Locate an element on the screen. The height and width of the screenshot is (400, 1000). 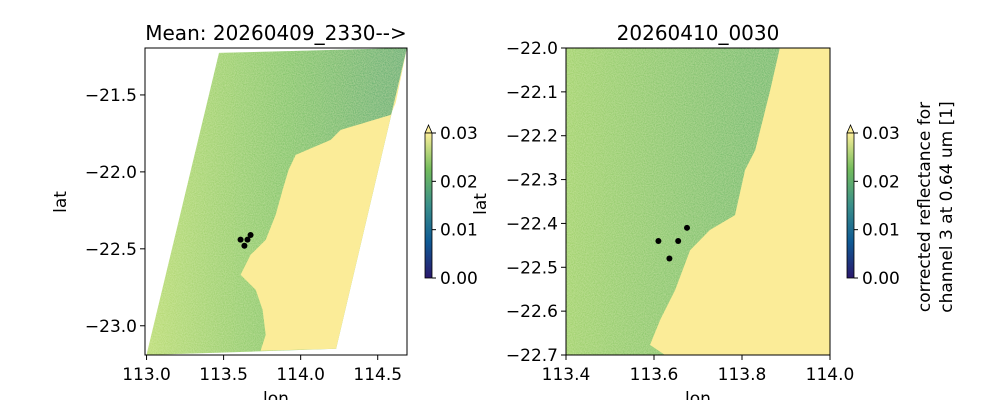
y-tick-label: −21.5 is located at coordinates (111, 96).